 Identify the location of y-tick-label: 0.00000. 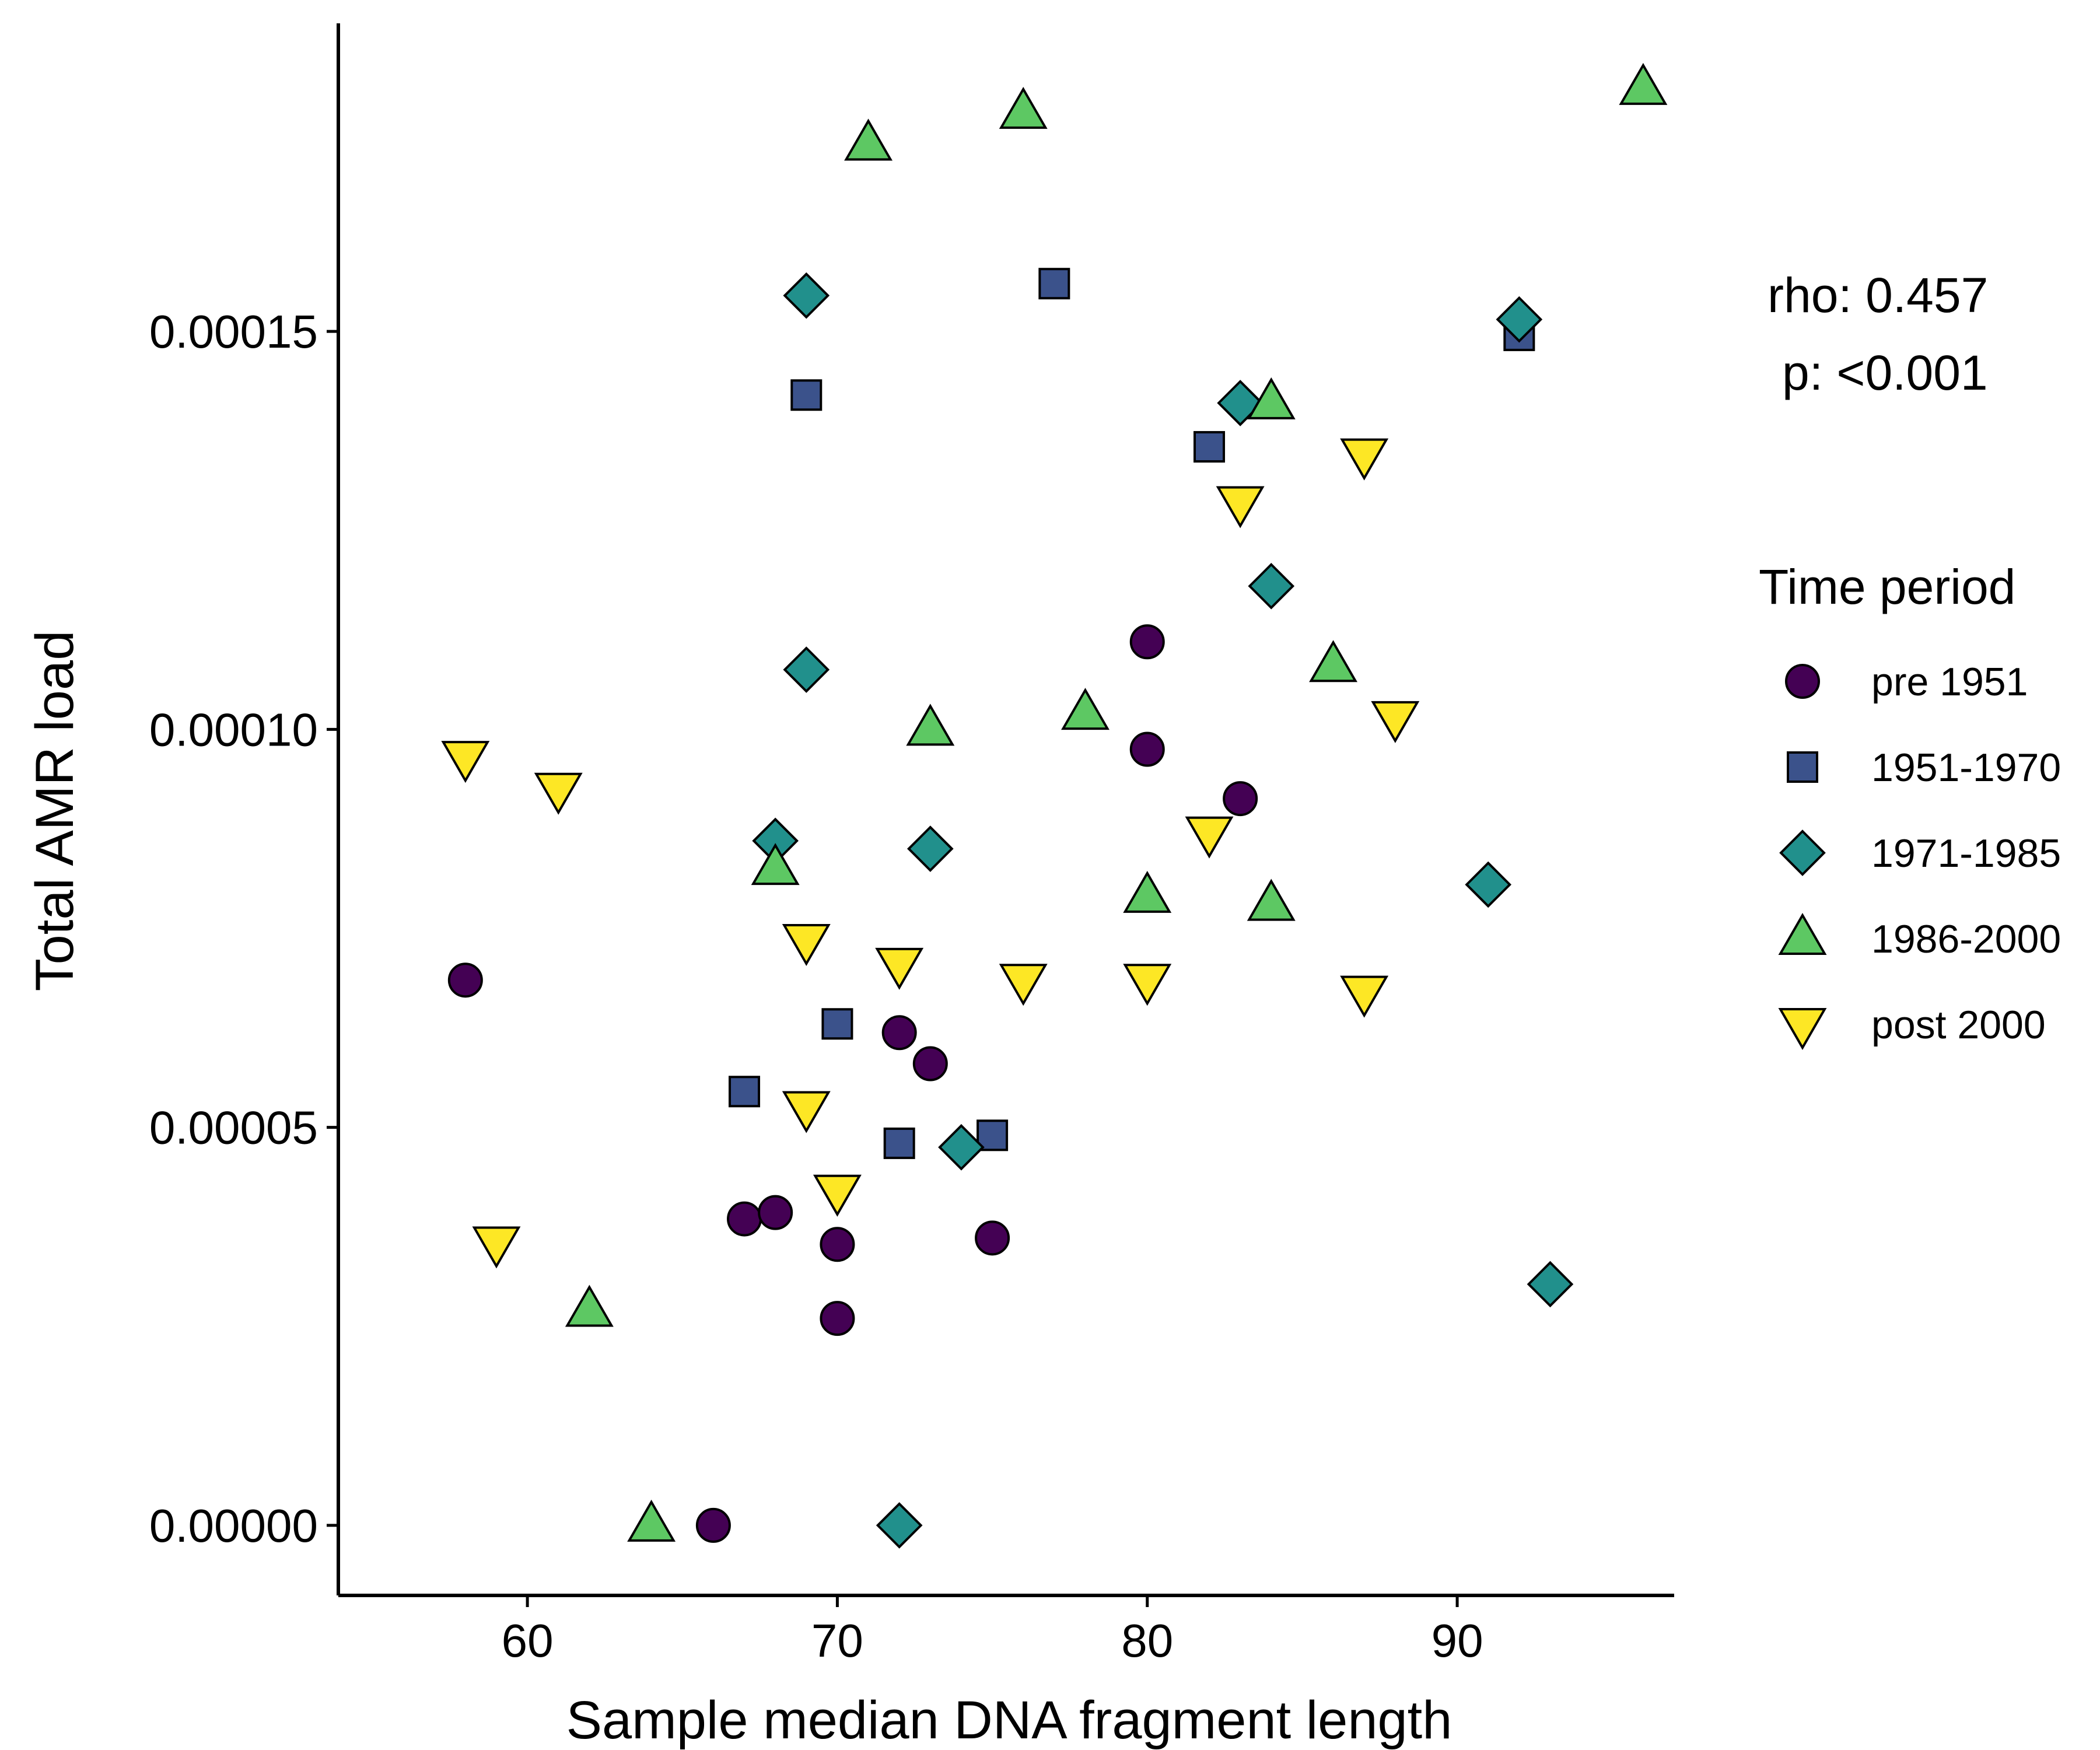
(233, 1526).